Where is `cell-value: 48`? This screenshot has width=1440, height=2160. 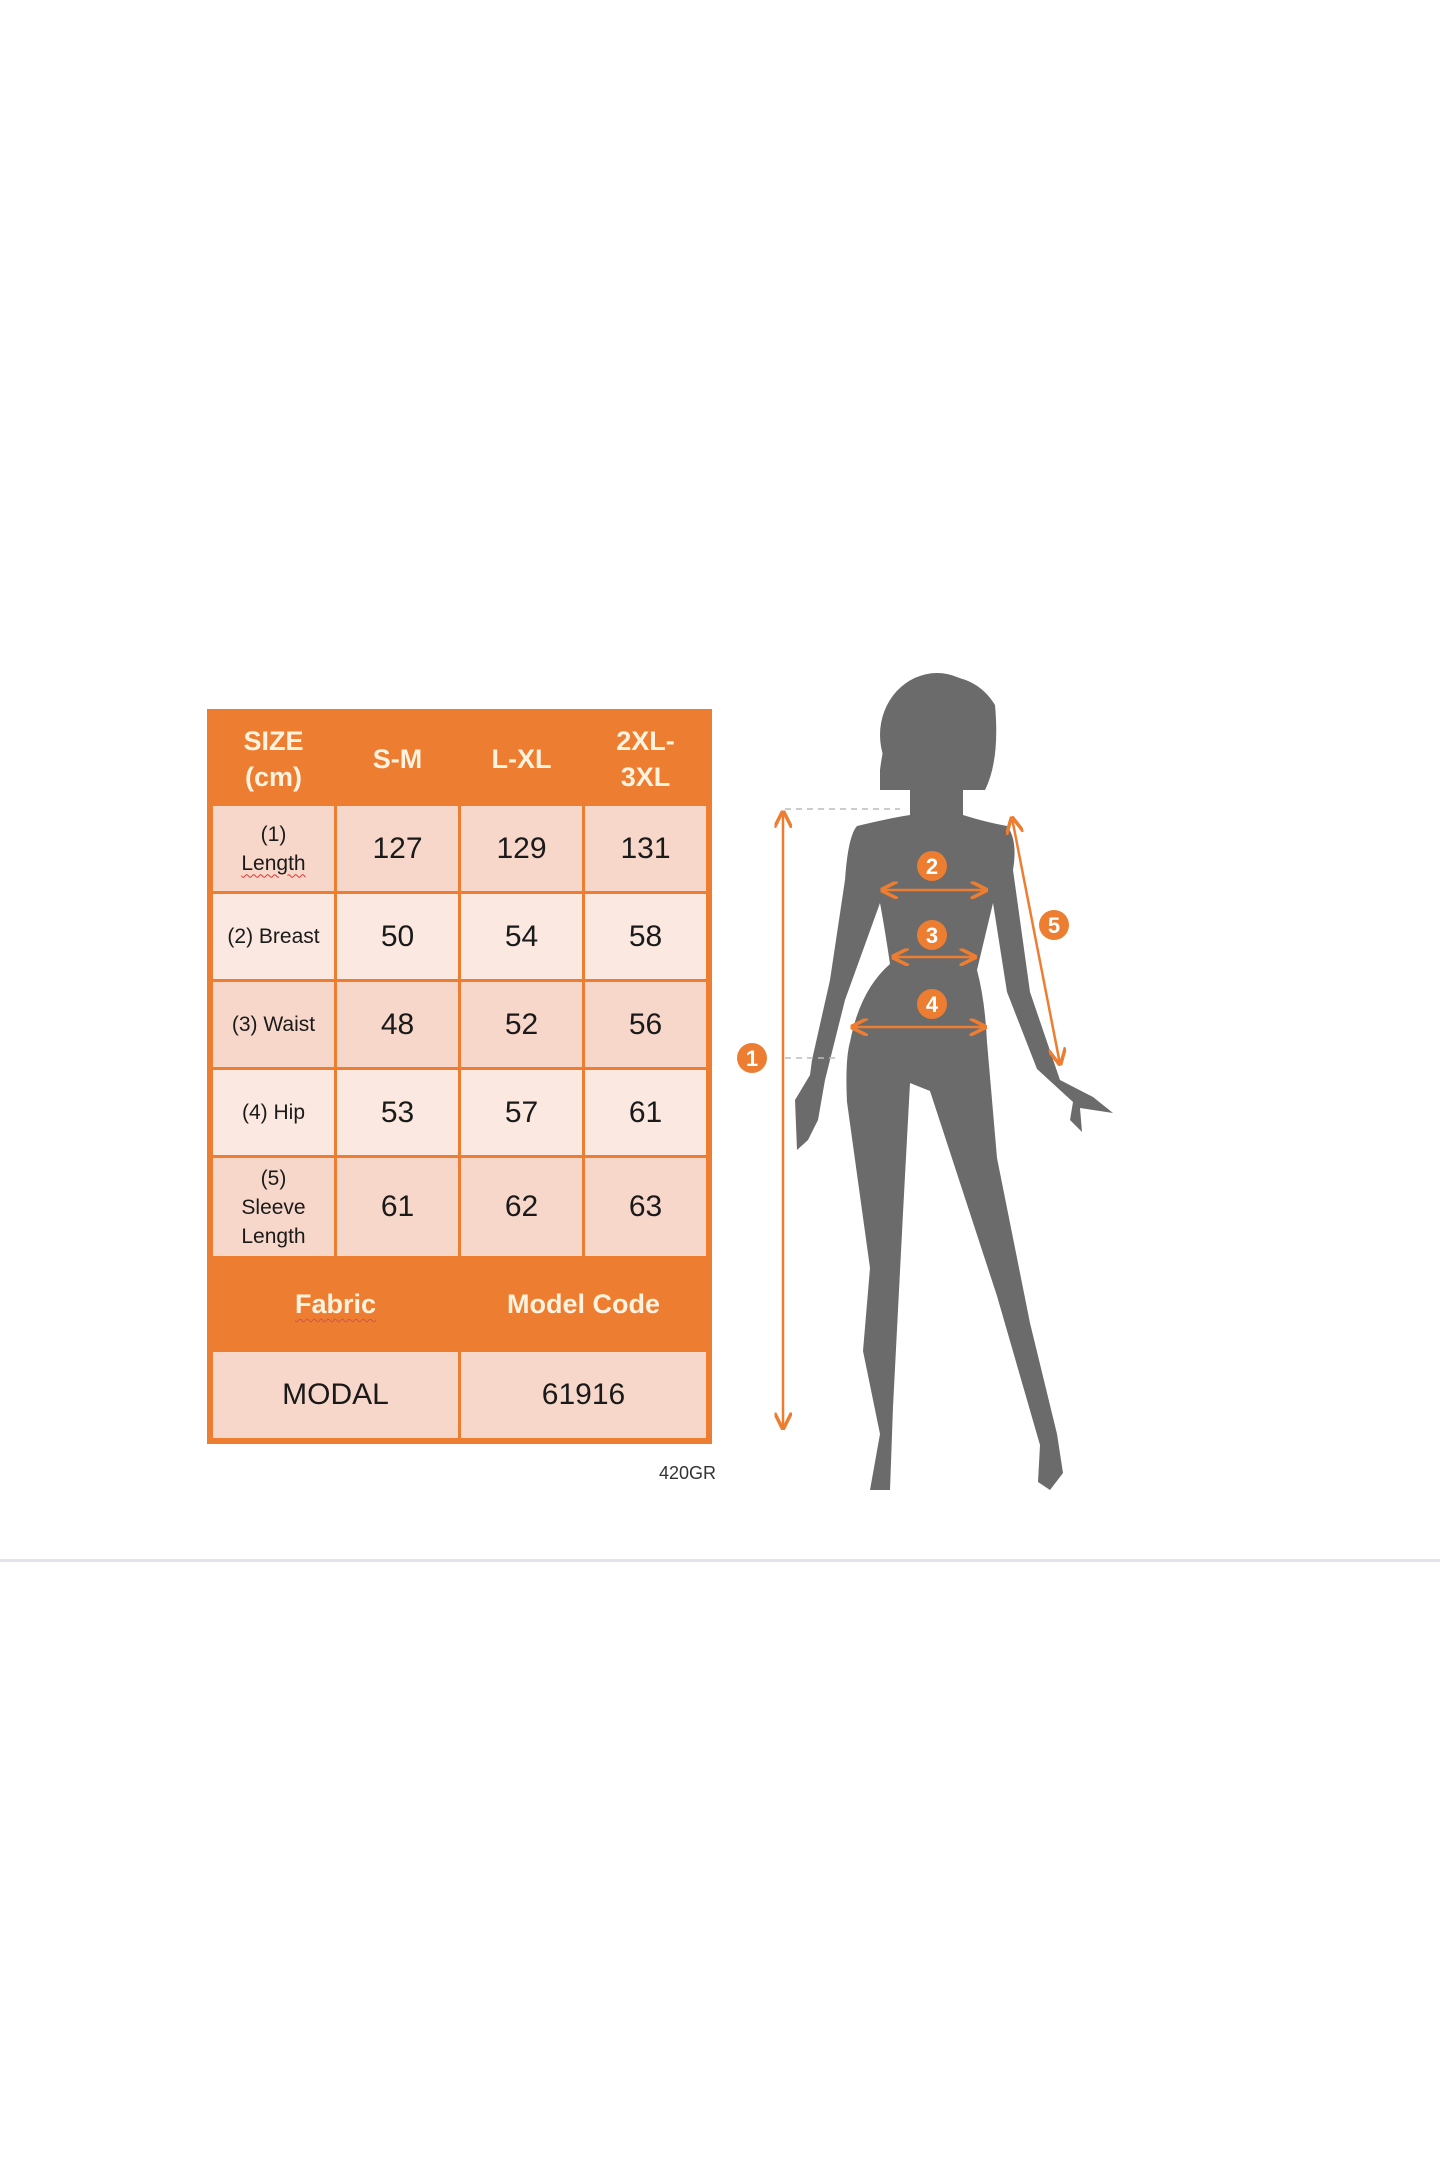 cell-value: 48 is located at coordinates (397, 1024).